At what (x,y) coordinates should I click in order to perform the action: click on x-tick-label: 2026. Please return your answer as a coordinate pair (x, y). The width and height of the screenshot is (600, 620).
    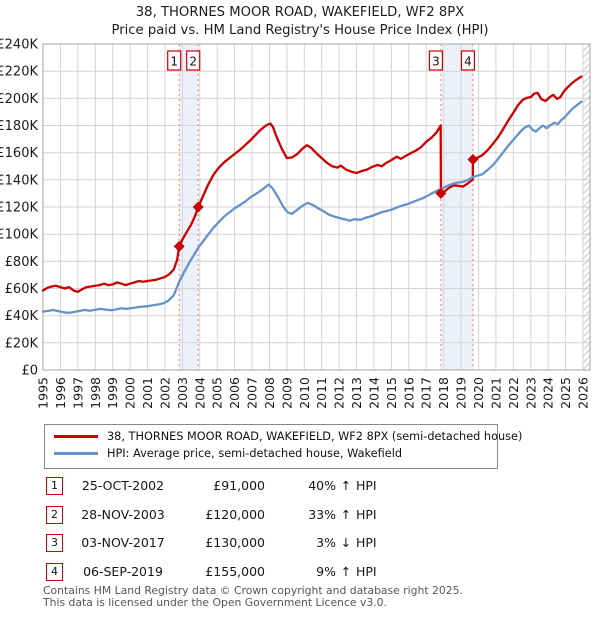
    Looking at the image, I should click on (583, 393).